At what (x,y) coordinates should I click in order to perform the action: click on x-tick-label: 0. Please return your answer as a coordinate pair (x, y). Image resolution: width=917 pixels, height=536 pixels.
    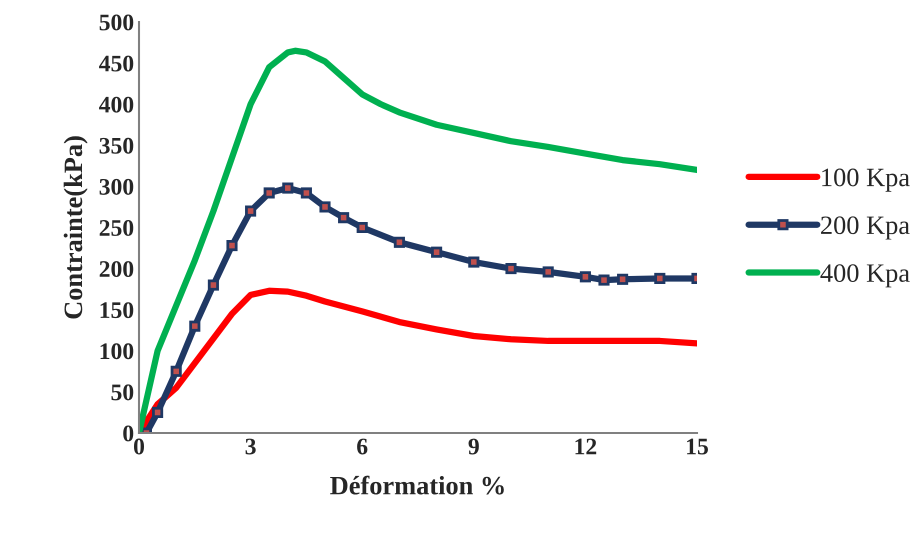
    Looking at the image, I should click on (139, 446).